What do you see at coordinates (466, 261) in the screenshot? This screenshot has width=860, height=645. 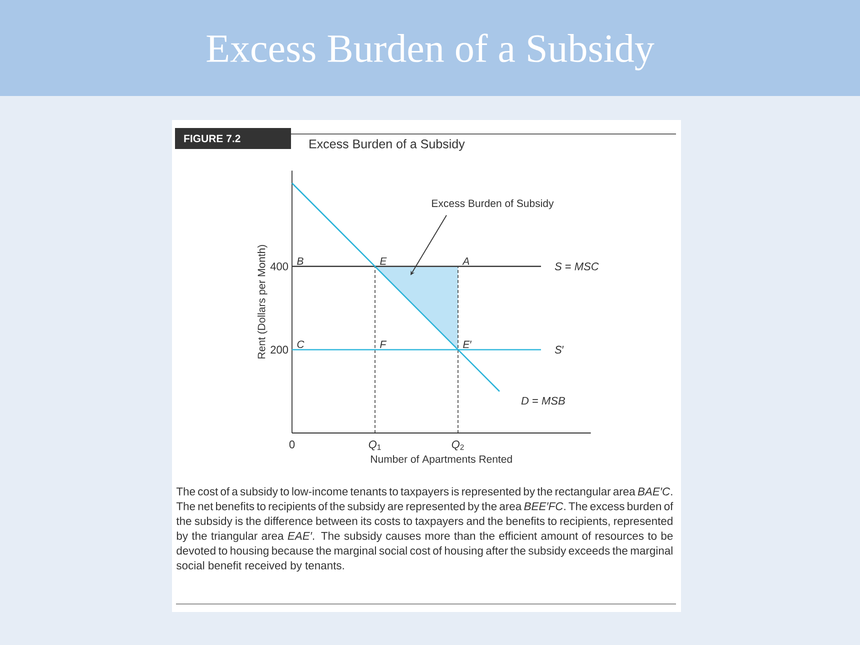 I see `annotation: A` at bounding box center [466, 261].